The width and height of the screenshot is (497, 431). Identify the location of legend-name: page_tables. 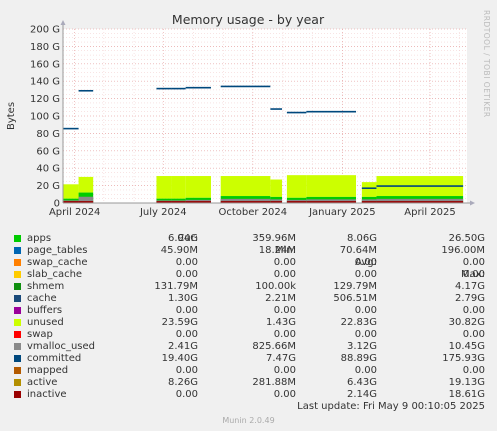
(57, 250).